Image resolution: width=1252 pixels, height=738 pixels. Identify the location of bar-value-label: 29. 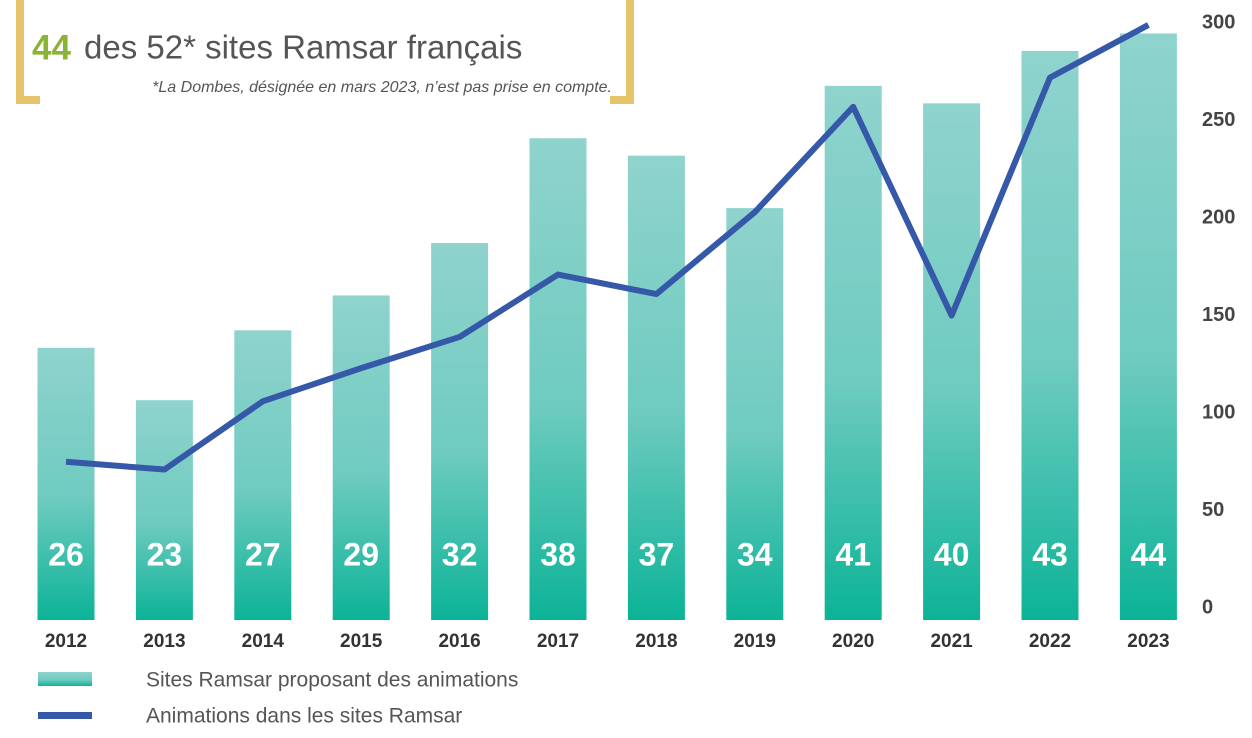
(361, 554).